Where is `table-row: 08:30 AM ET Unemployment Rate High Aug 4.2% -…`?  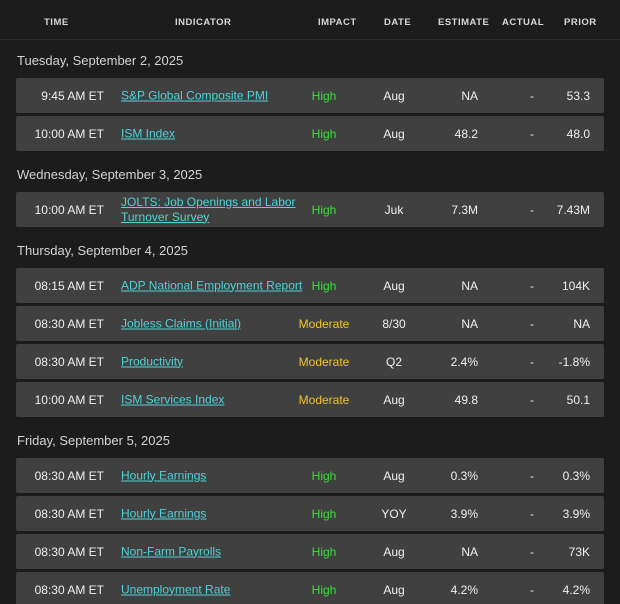 table-row: 08:30 AM ET Unemployment Rate High Aug 4.2% -… is located at coordinates (310, 588).